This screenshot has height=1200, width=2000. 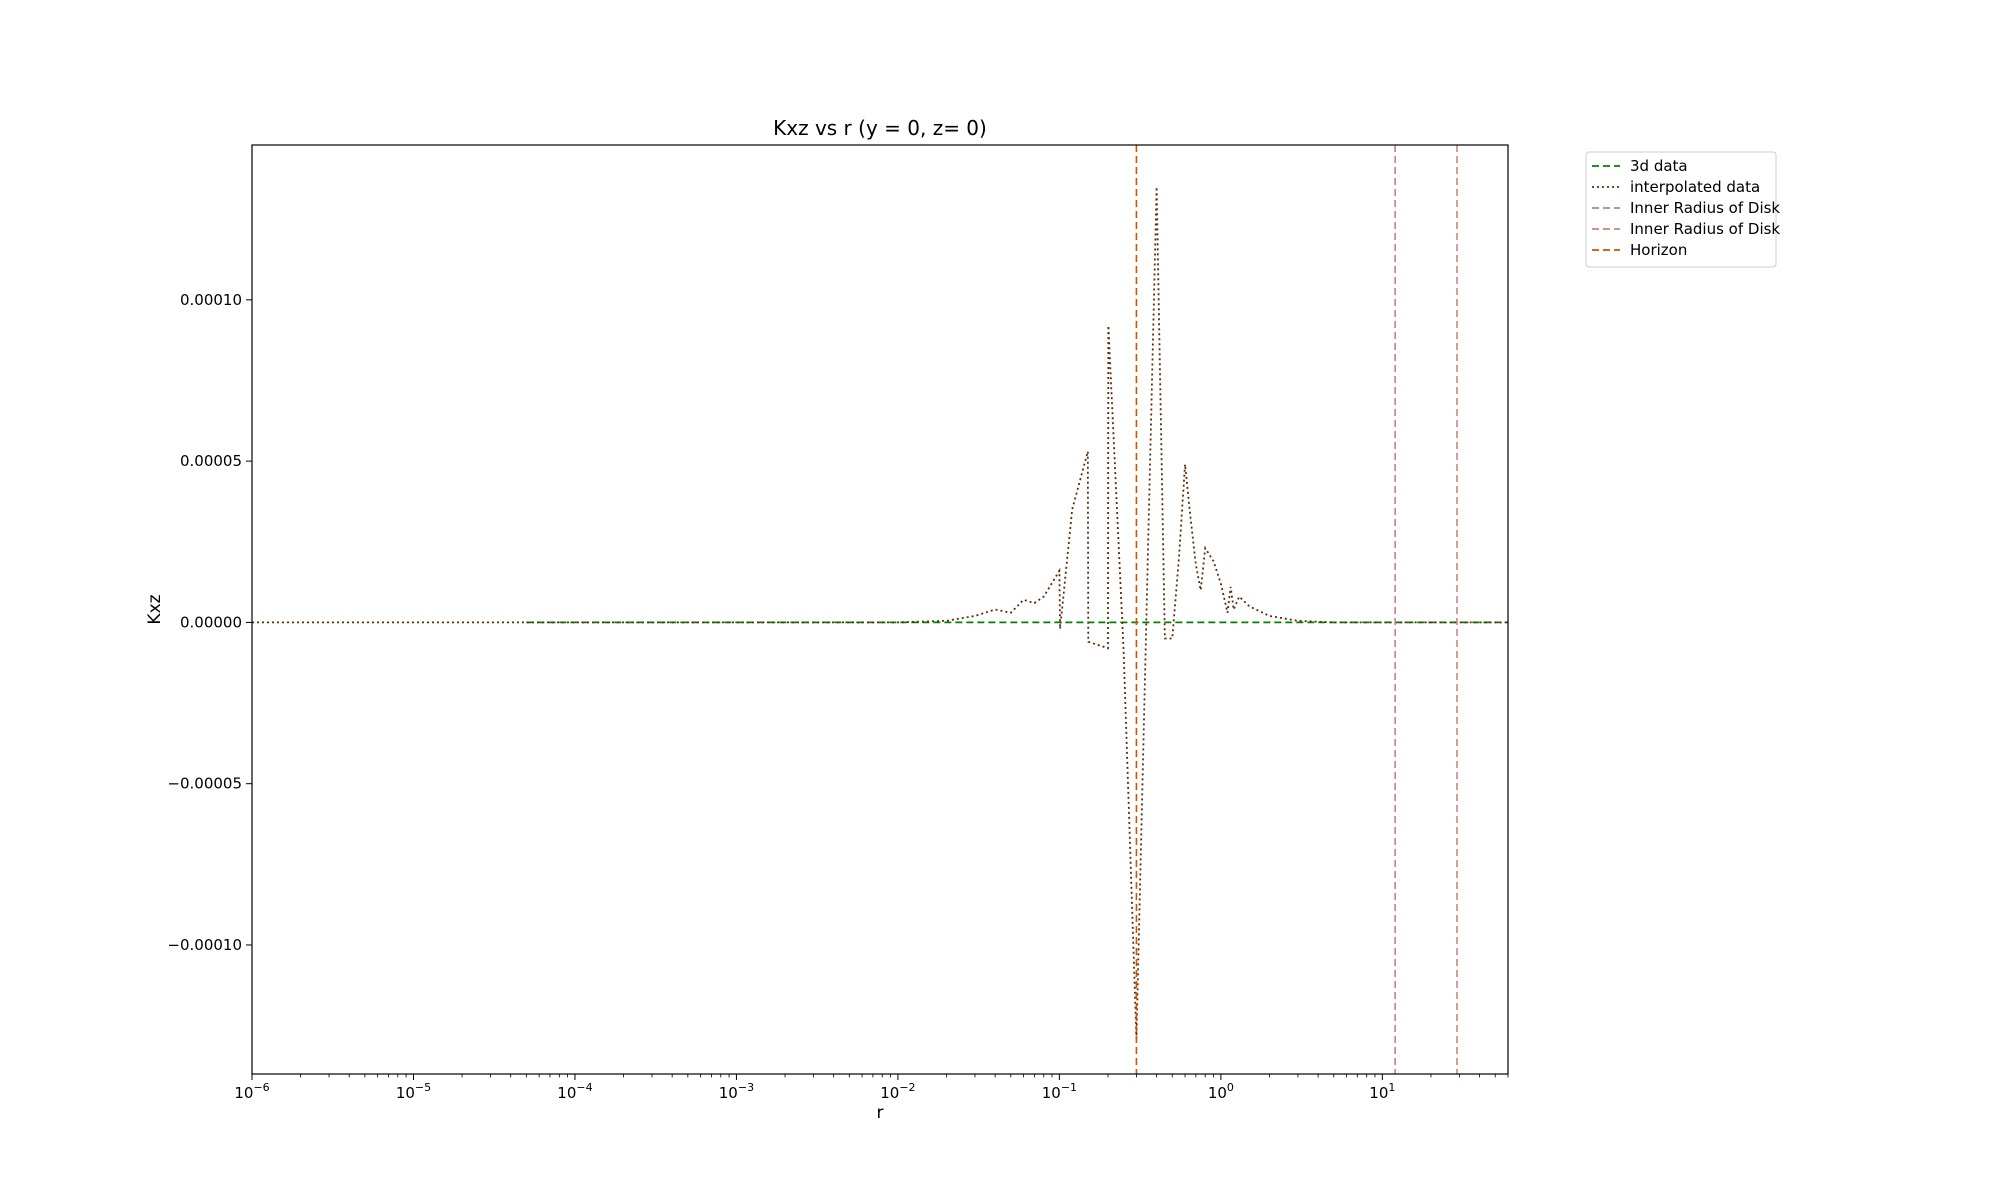 What do you see at coordinates (204, 945) in the screenshot?
I see `y-tick-label: −0.00010` at bounding box center [204, 945].